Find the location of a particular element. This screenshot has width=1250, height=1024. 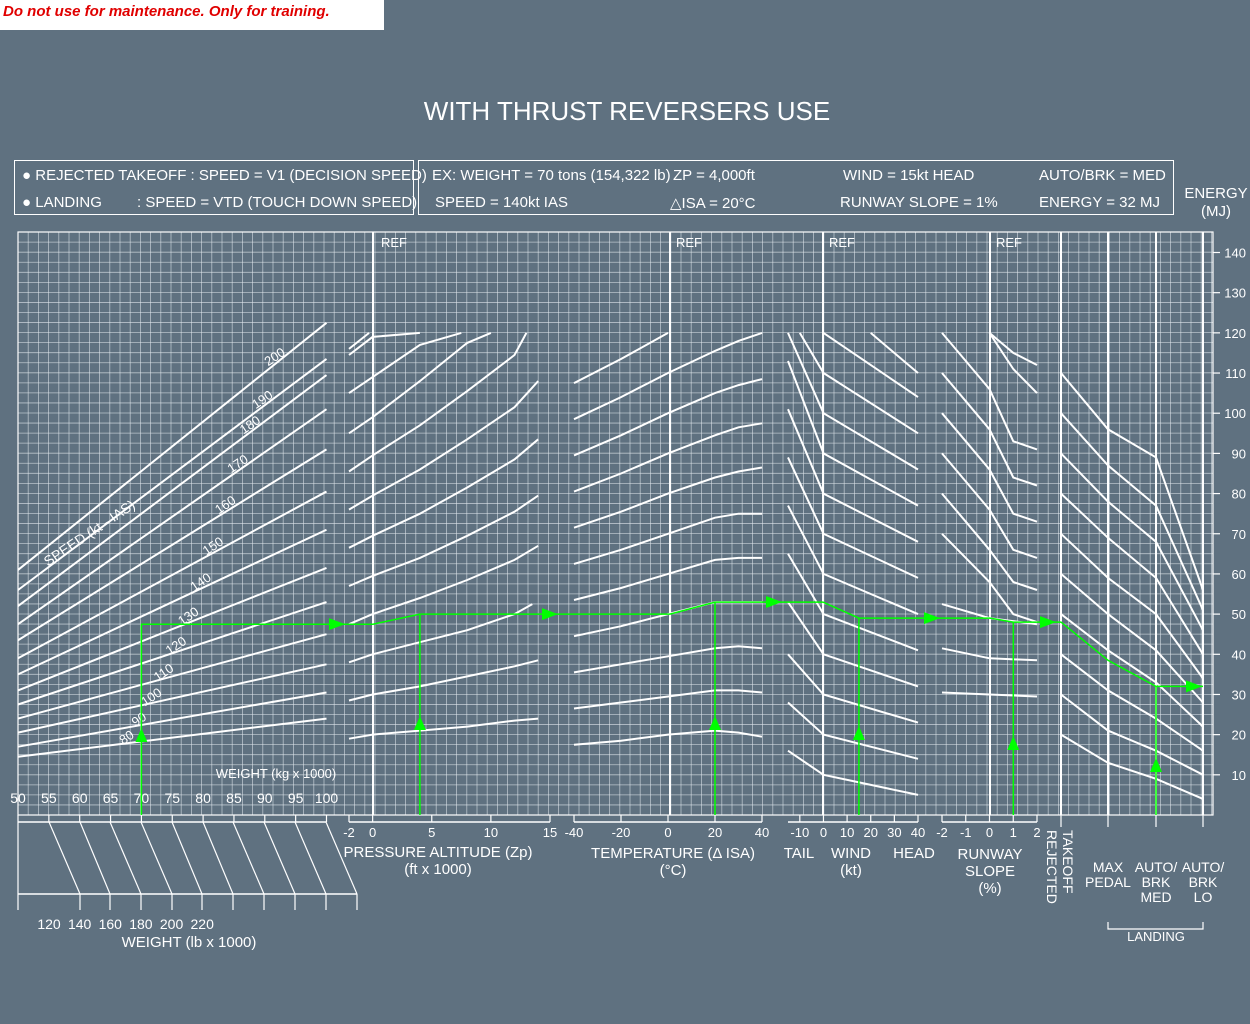

slope-axis-title: SLOPE is located at coordinates (990, 871).